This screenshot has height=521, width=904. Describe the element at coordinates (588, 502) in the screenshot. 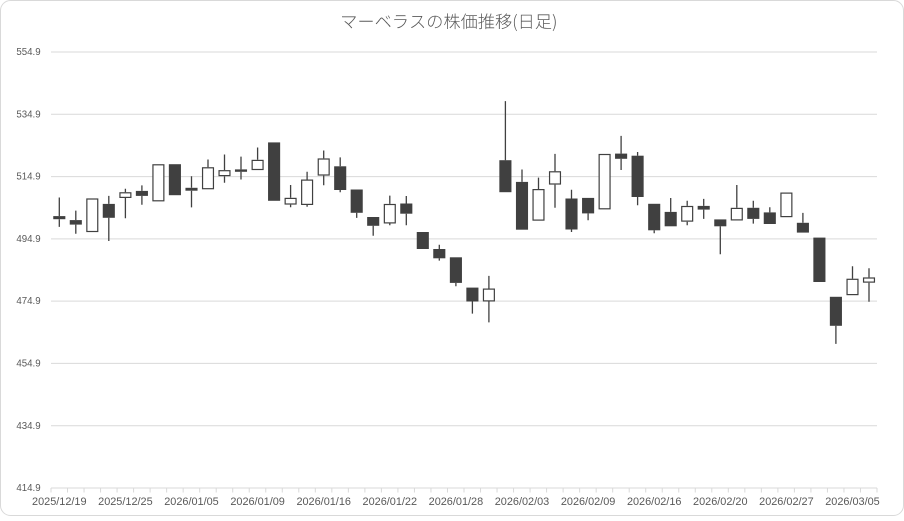

I see `svg-text: 2026/02/09` at that location.